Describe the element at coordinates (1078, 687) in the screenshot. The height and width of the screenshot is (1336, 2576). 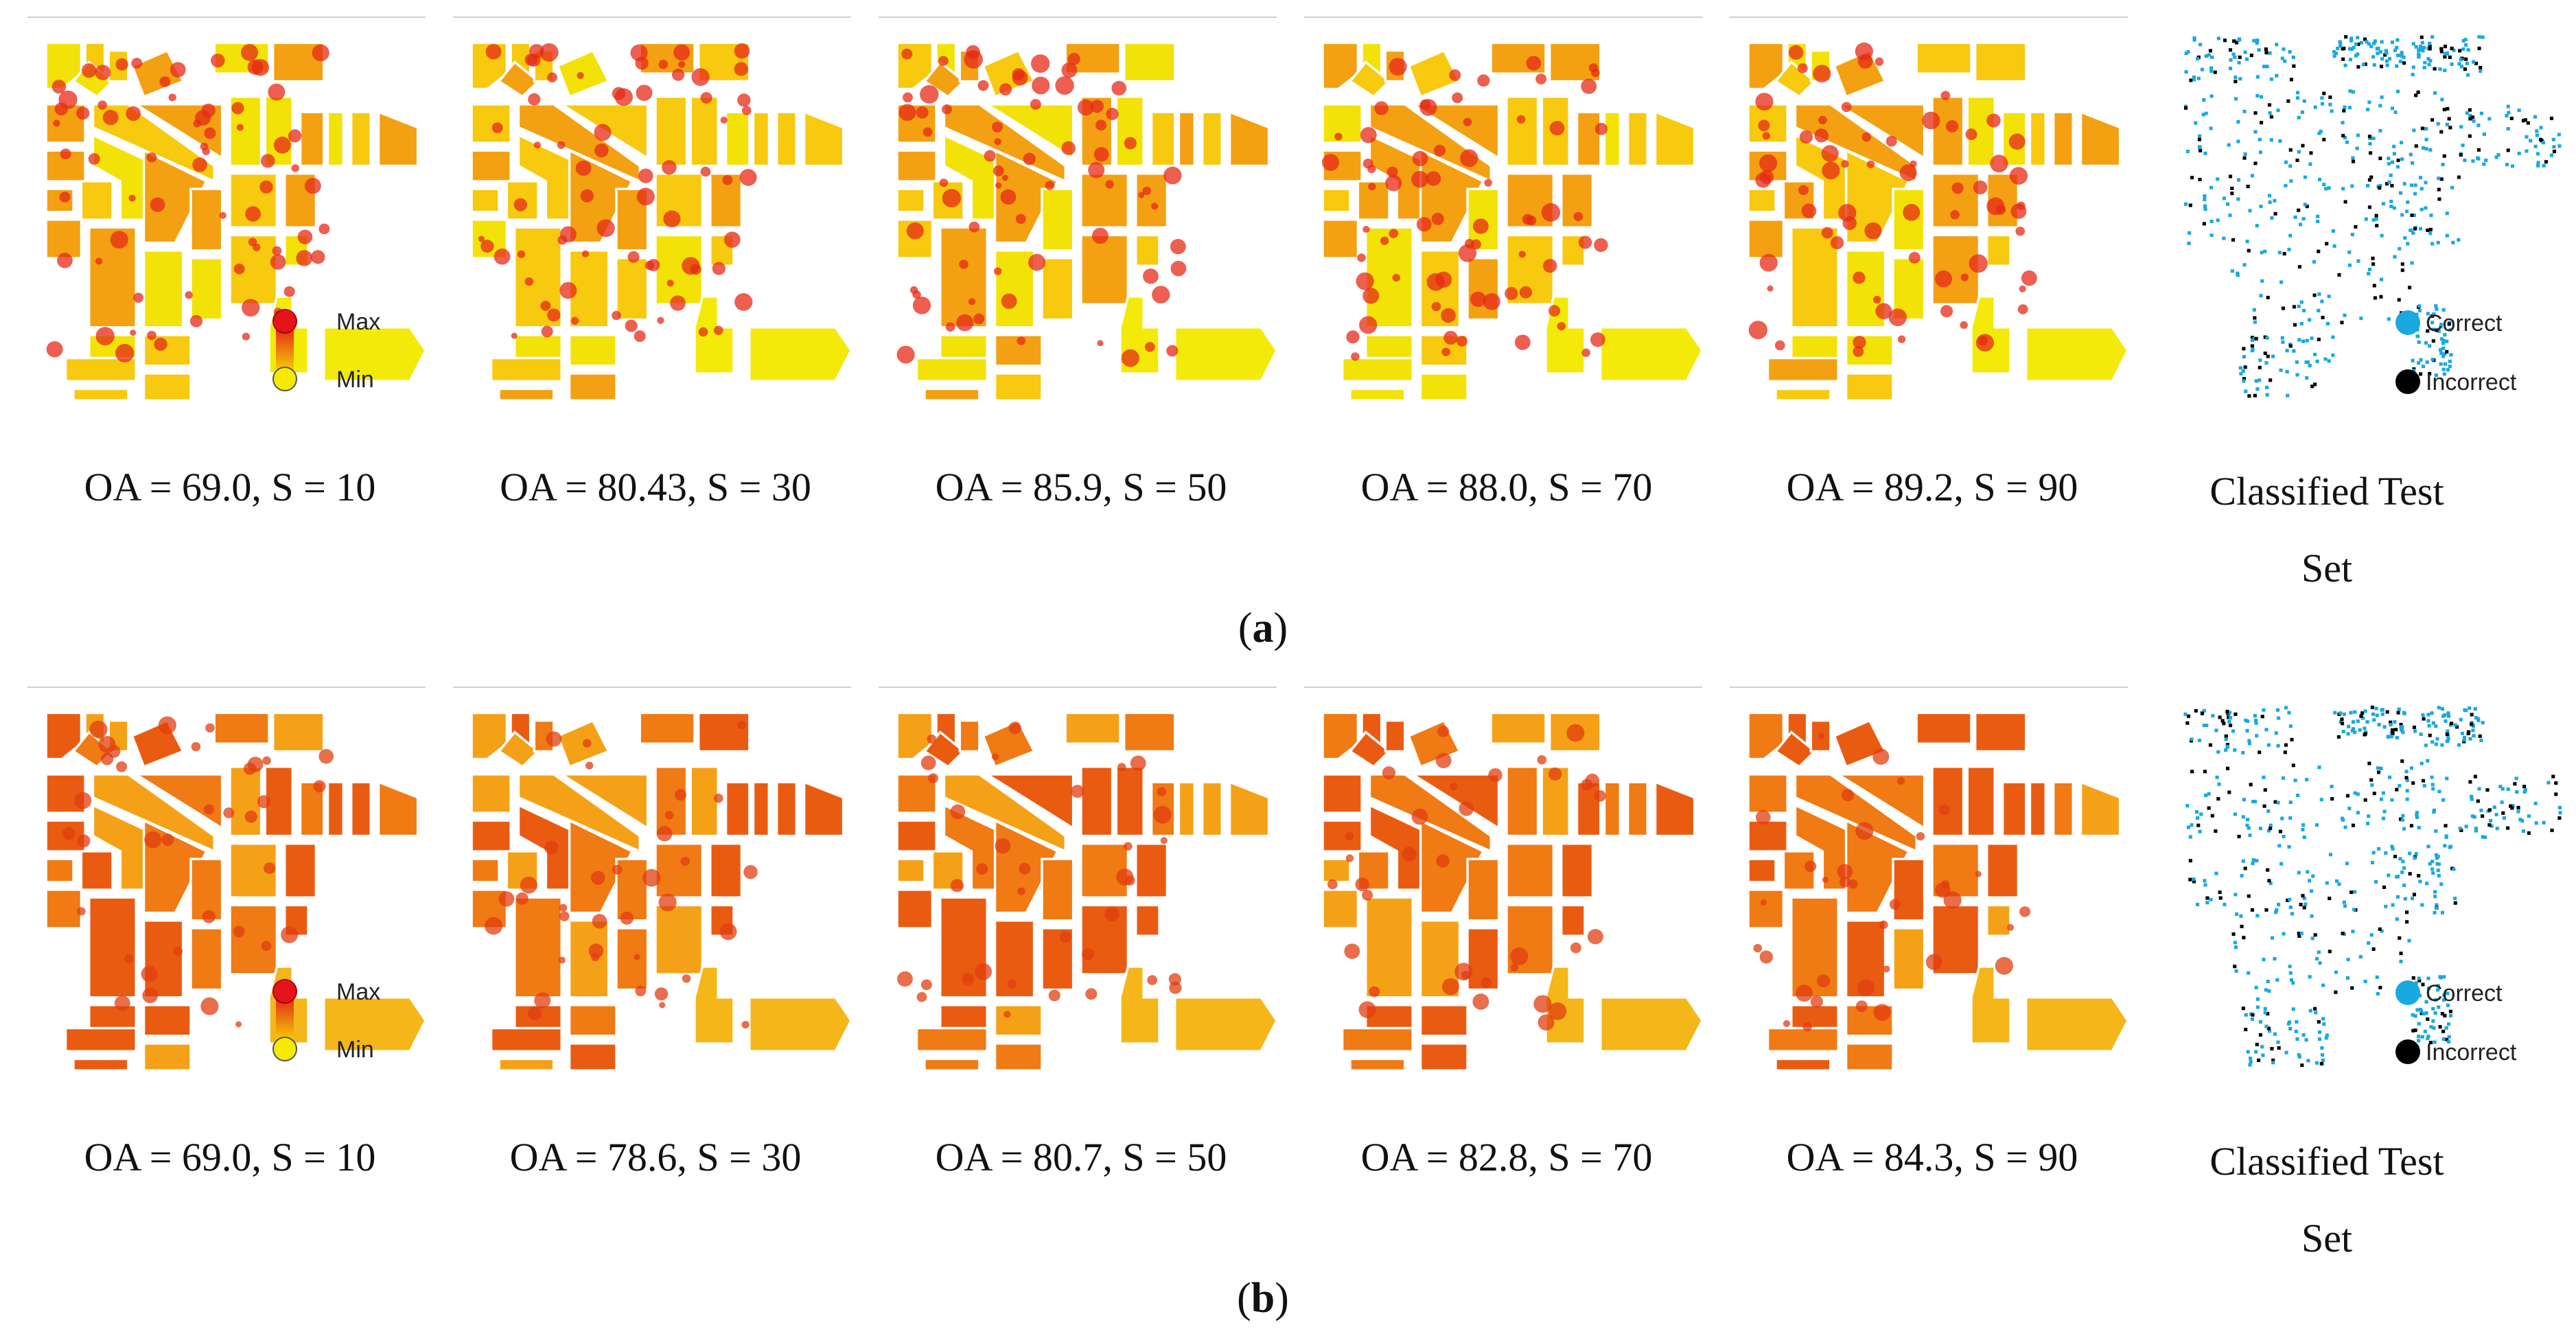
I see `map-top-rule` at that location.